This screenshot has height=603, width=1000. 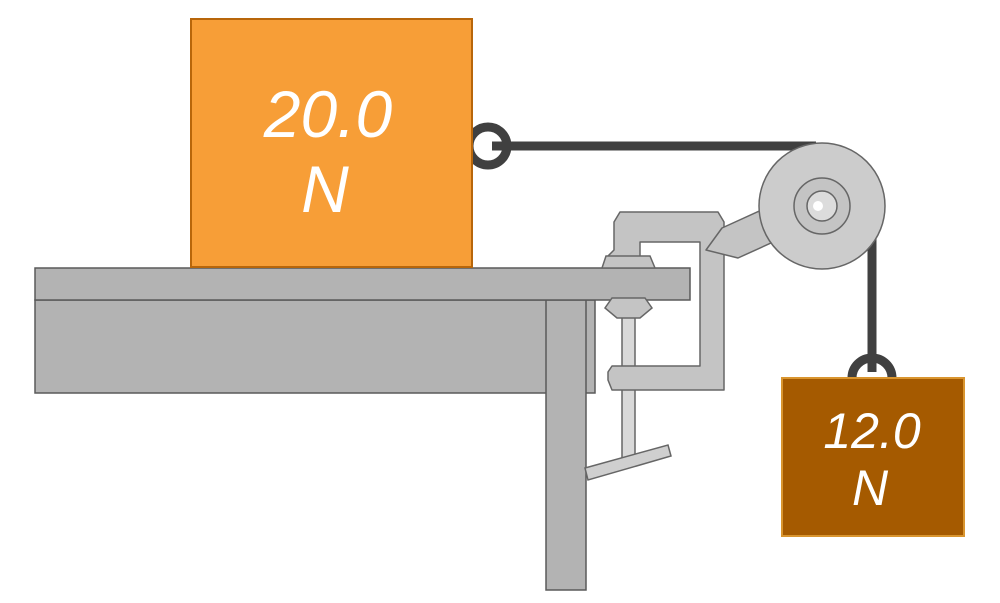 I want to click on hanging-block: 12.0 N, so click(x=873, y=457).